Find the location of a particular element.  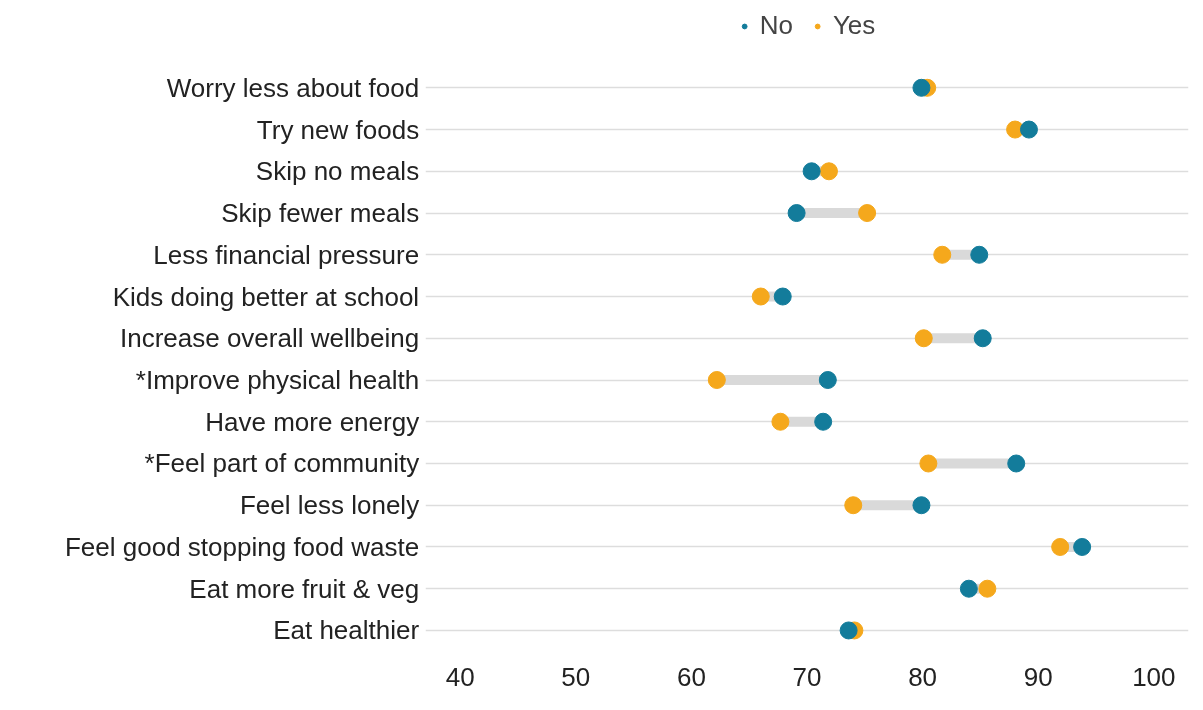

legend-label: No is located at coordinates (776, 25).